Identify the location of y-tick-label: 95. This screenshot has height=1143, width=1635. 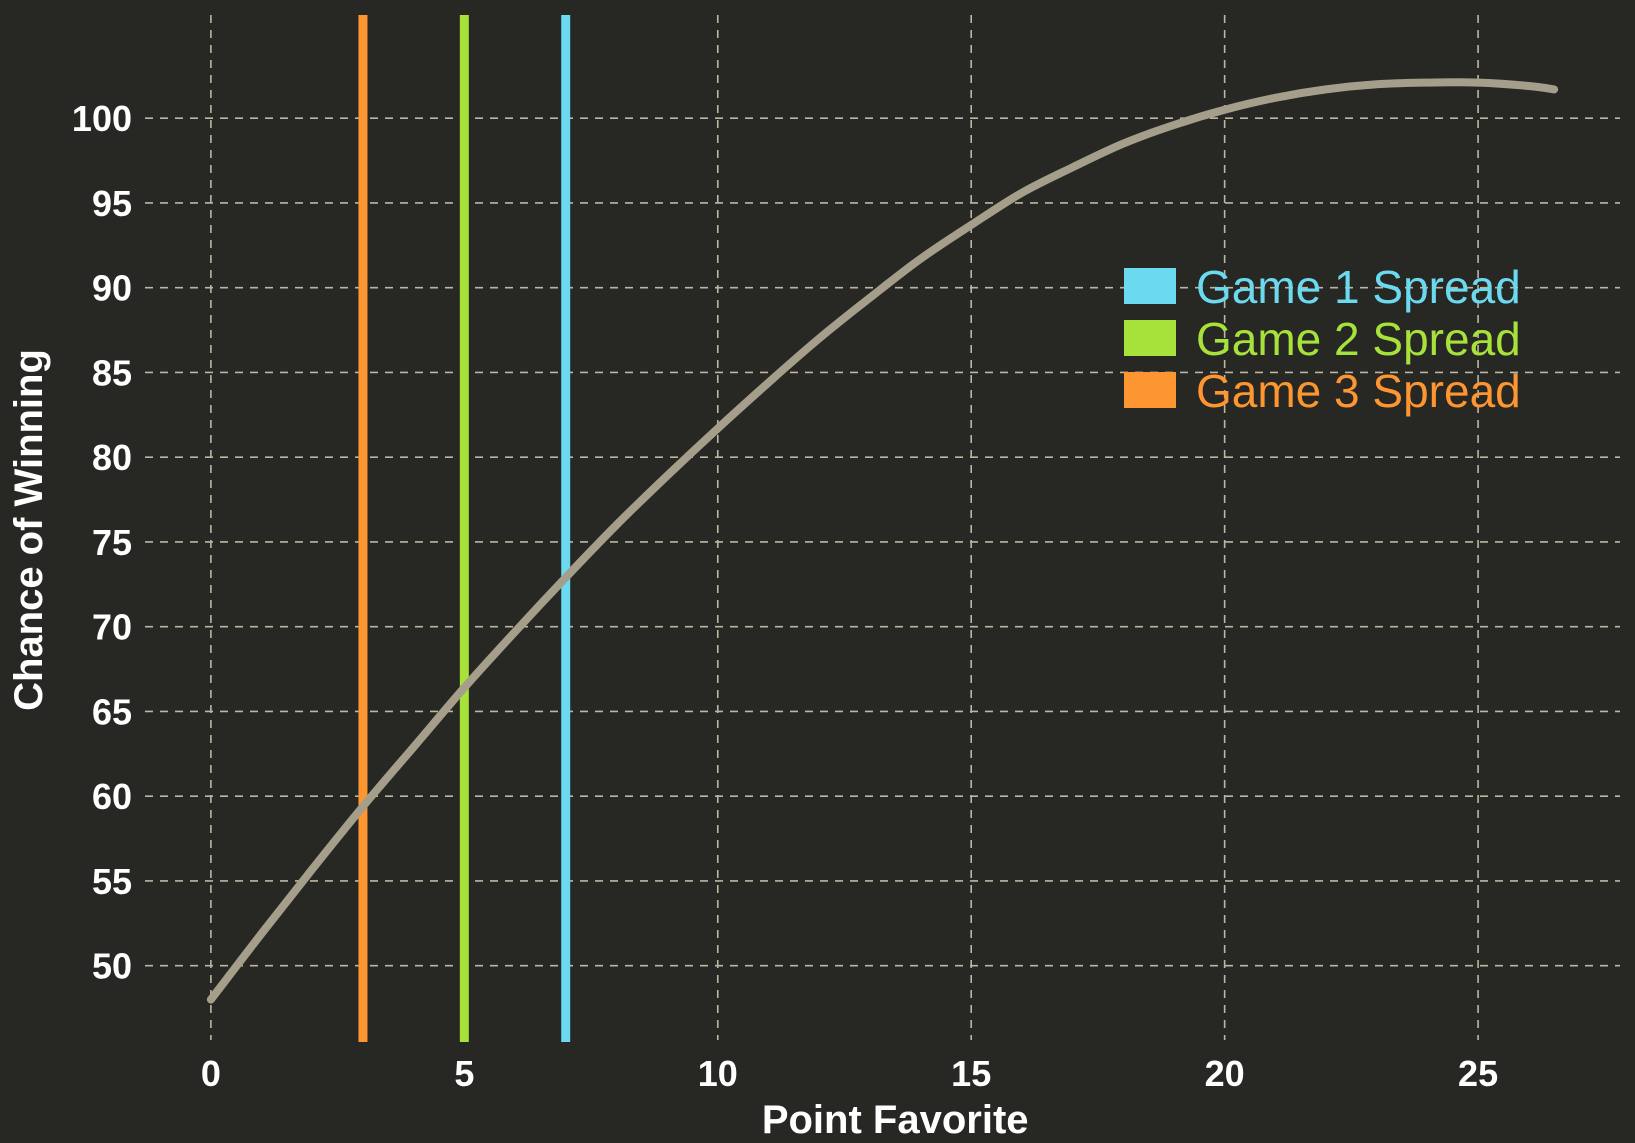
(112, 203).